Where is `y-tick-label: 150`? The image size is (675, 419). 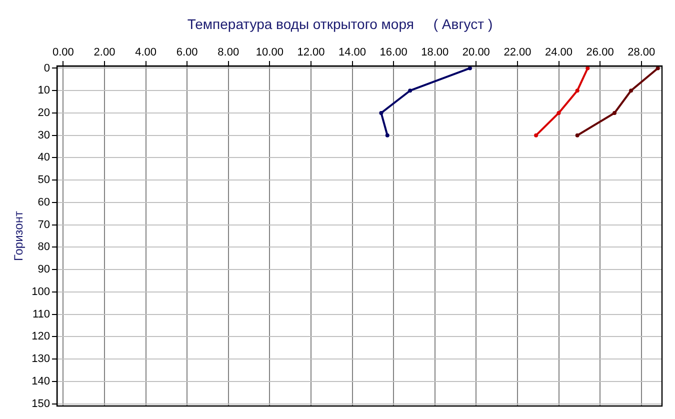
y-tick-label: 150 is located at coordinates (41, 404).